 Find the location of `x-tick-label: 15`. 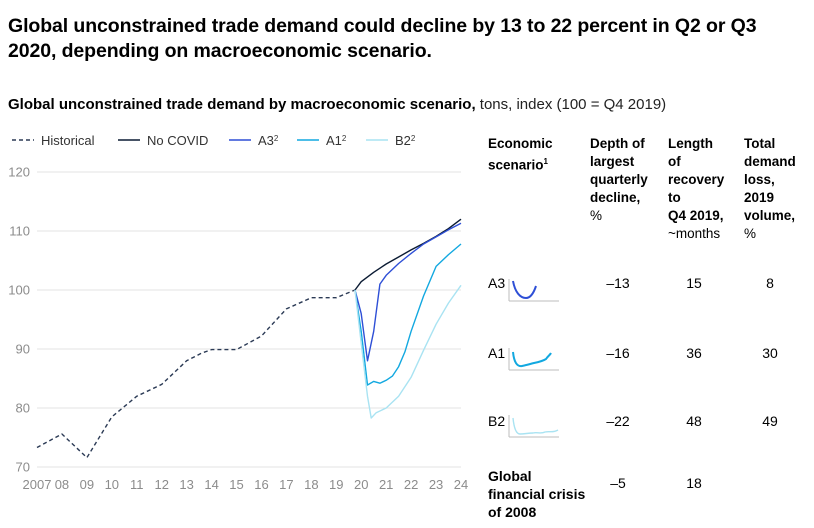

x-tick-label: 15 is located at coordinates (236, 484).